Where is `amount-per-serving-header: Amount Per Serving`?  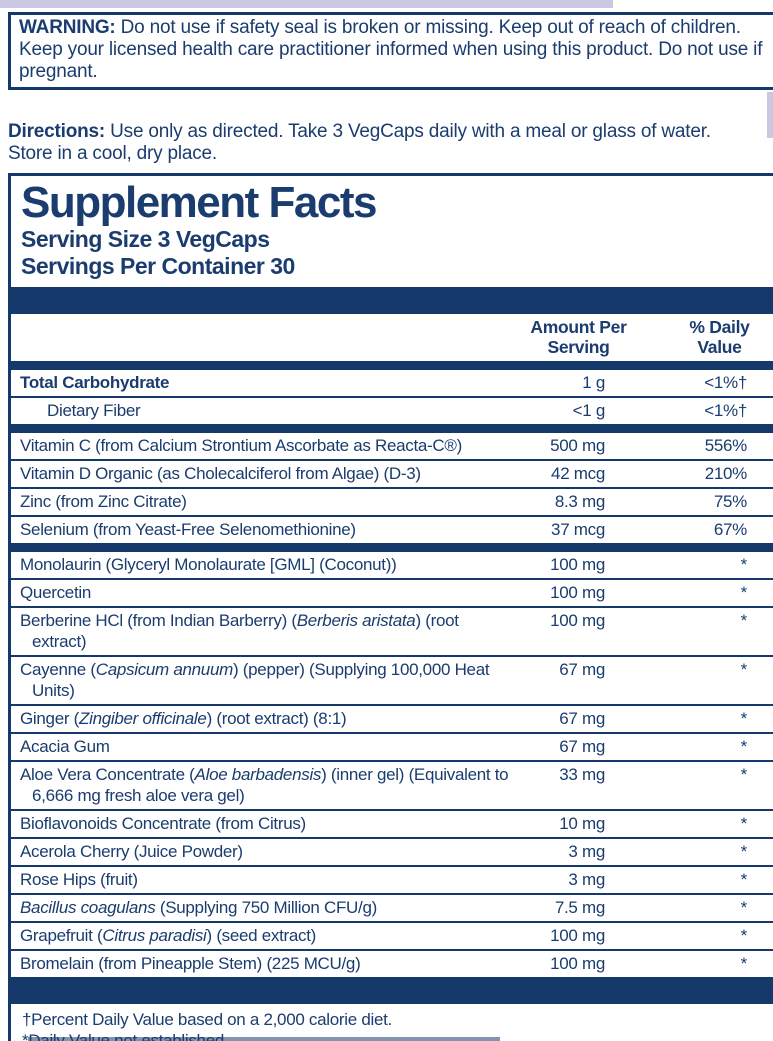 amount-per-serving-header: Amount Per Serving is located at coordinates (578, 337).